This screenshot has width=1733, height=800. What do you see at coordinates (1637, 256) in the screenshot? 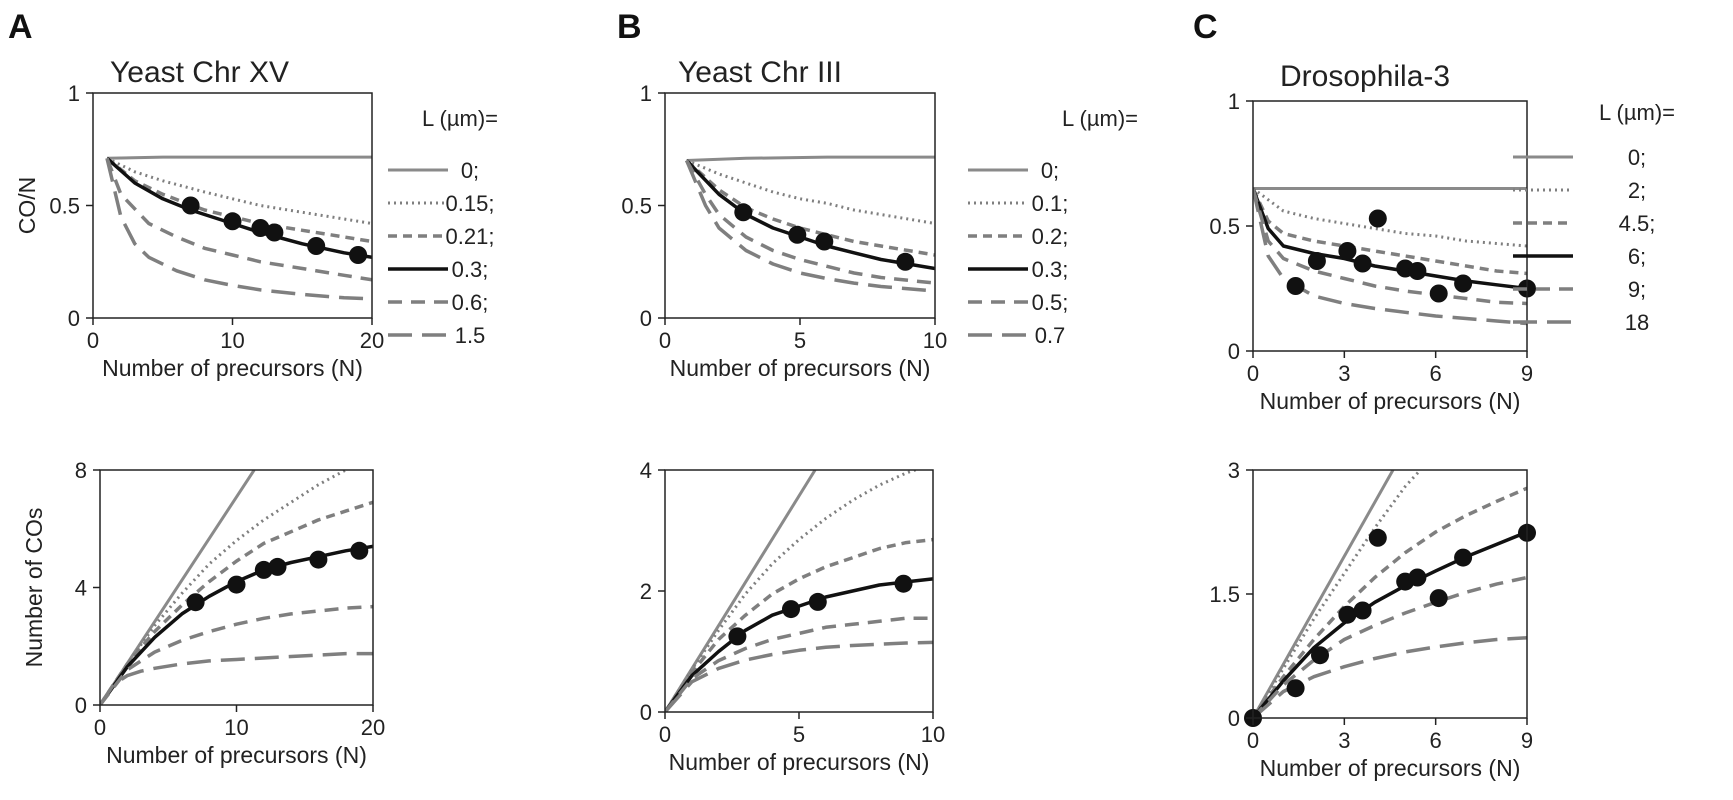
I see `legend-label: 6;` at bounding box center [1637, 256].